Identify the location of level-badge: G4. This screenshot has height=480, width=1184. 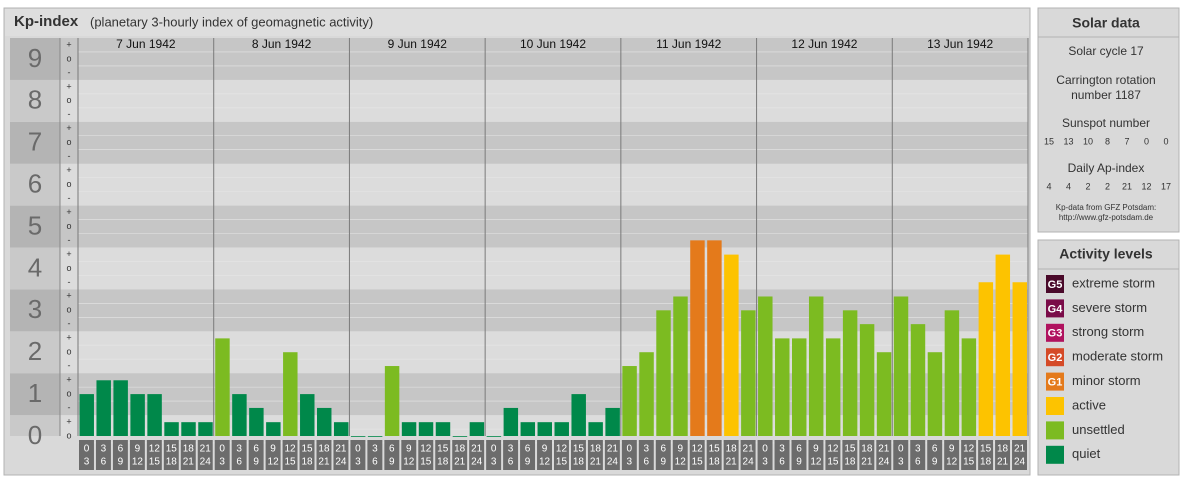
(1056, 309).